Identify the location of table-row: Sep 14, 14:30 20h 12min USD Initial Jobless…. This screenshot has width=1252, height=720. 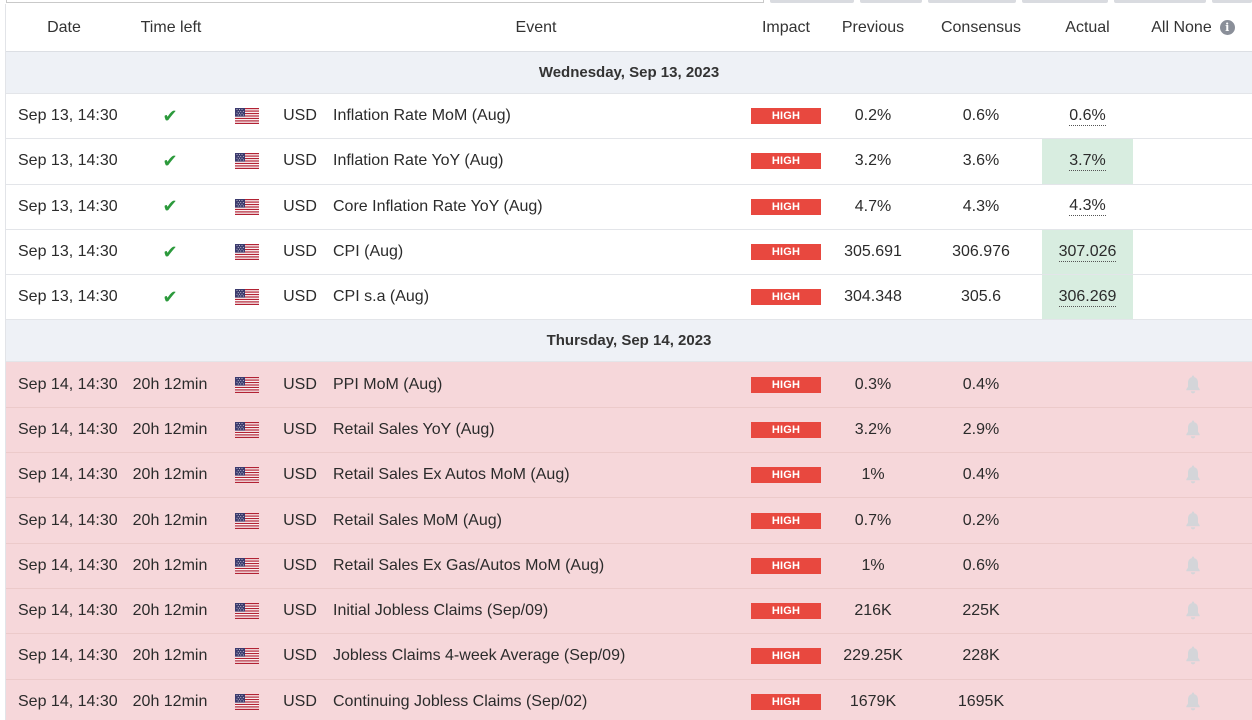
(629, 611).